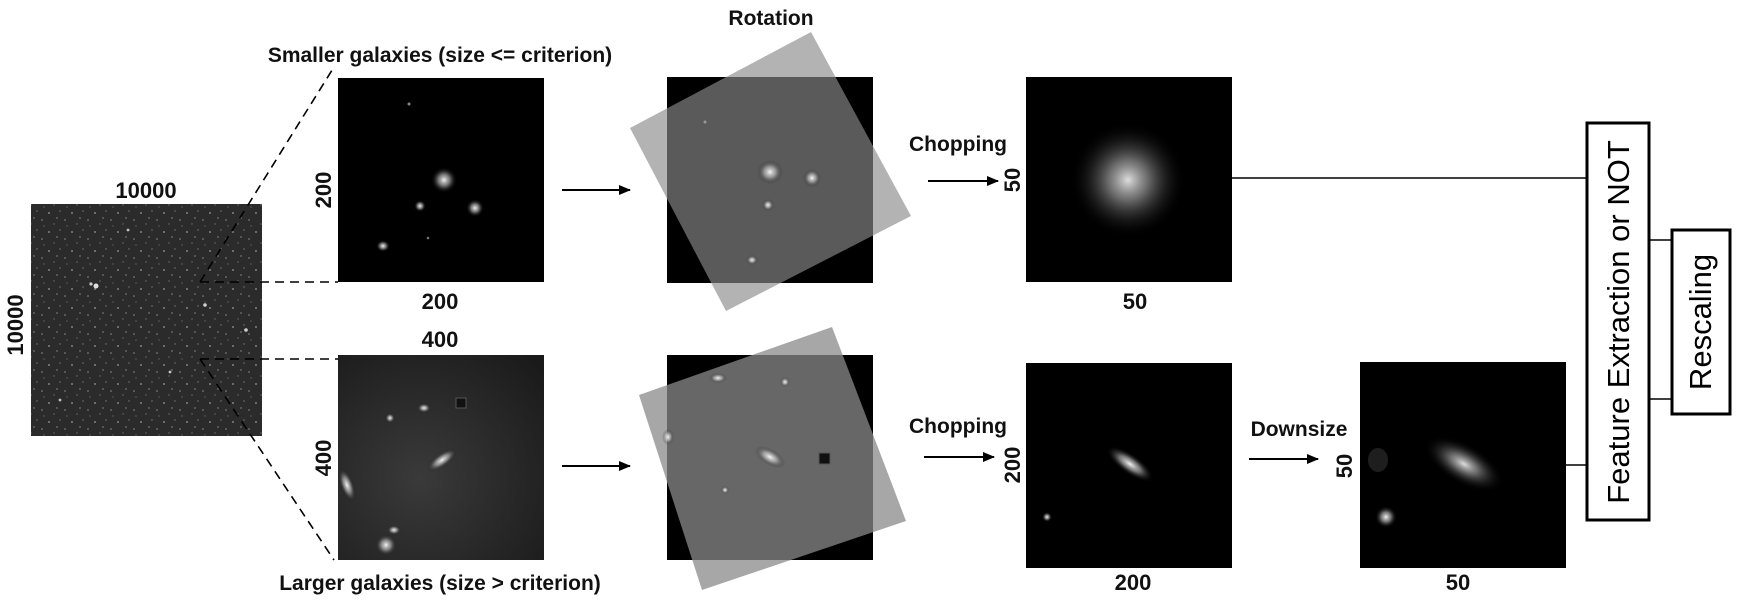  Describe the element at coordinates (1012, 465) in the screenshot. I see `large-chopped-height-label: 200` at that location.